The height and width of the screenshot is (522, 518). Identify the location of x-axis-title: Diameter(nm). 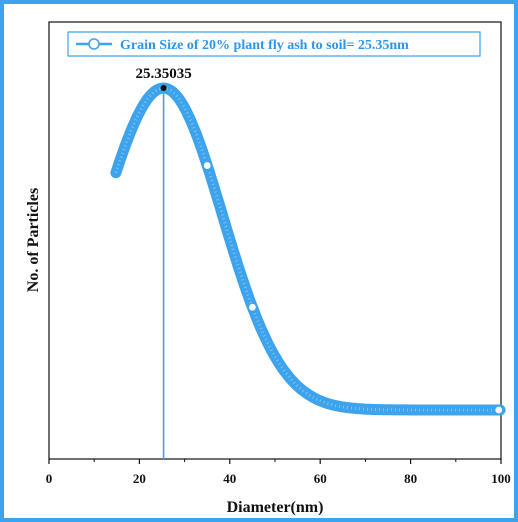
(275, 507).